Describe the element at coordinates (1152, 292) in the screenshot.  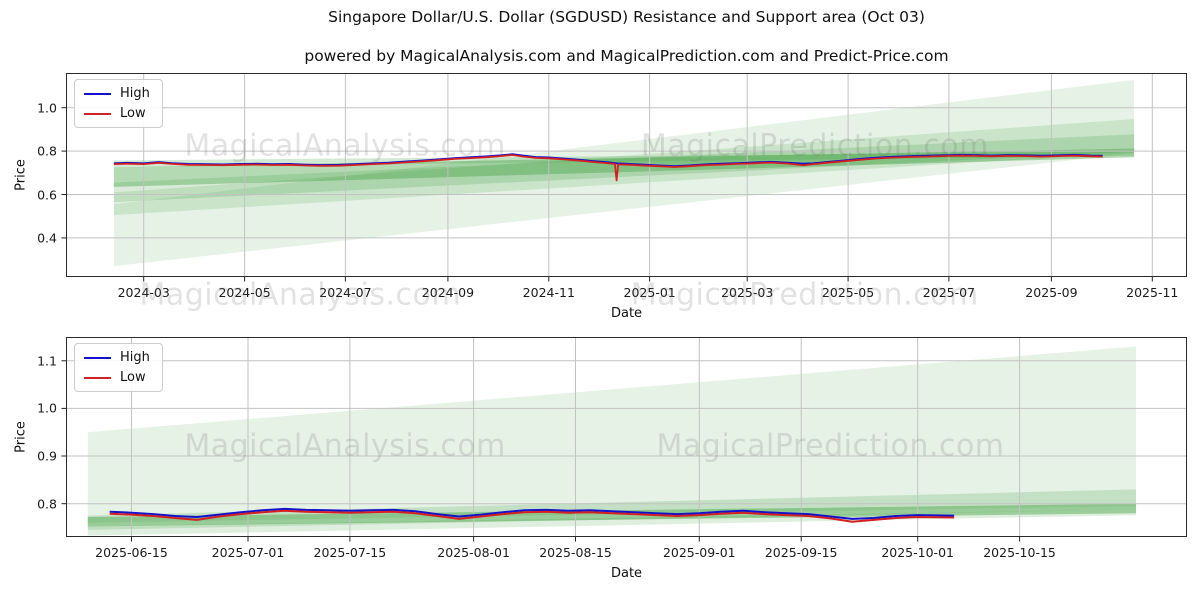
I see `x-tick-label: 2025-11` at that location.